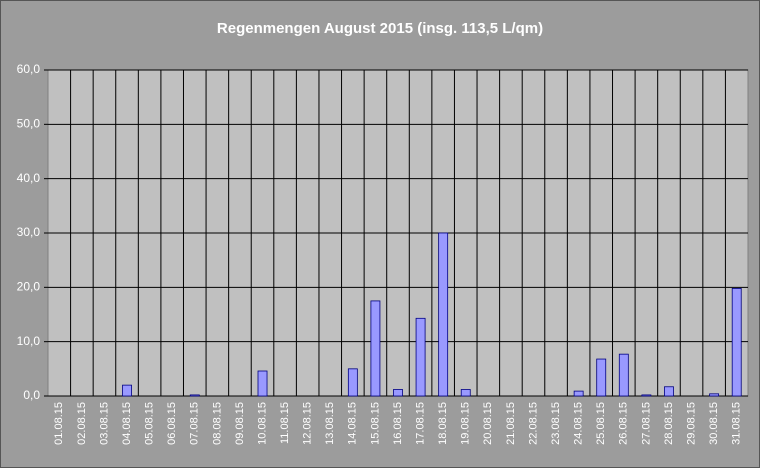  What do you see at coordinates (29, 178) in the screenshot?
I see `y-tick-label: 40,0` at bounding box center [29, 178].